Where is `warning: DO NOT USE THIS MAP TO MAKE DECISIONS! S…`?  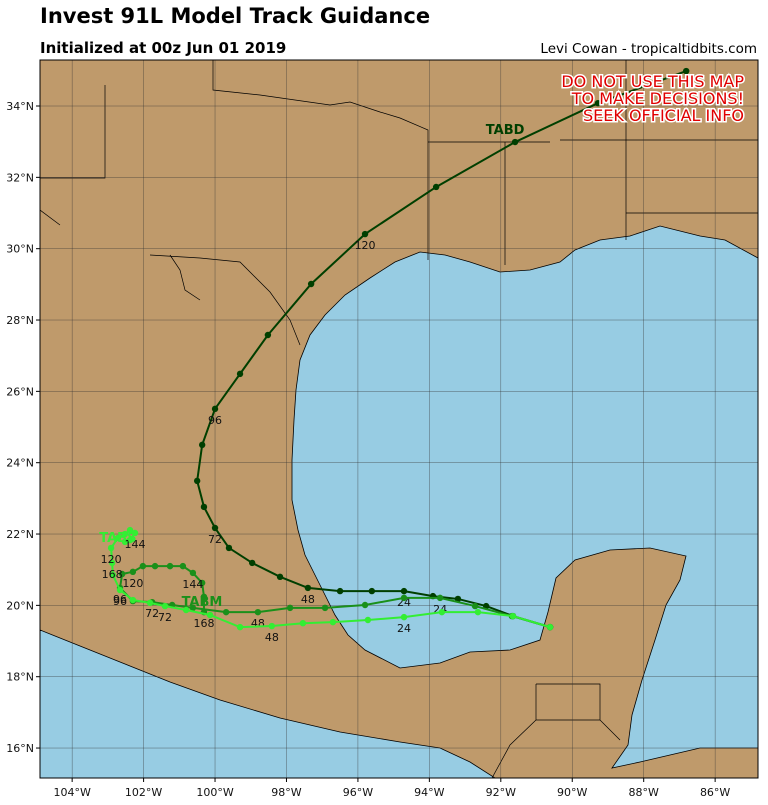
warning: DO NOT USE THIS MAP TO MAKE DECISIONS! S… is located at coordinates (653, 99).